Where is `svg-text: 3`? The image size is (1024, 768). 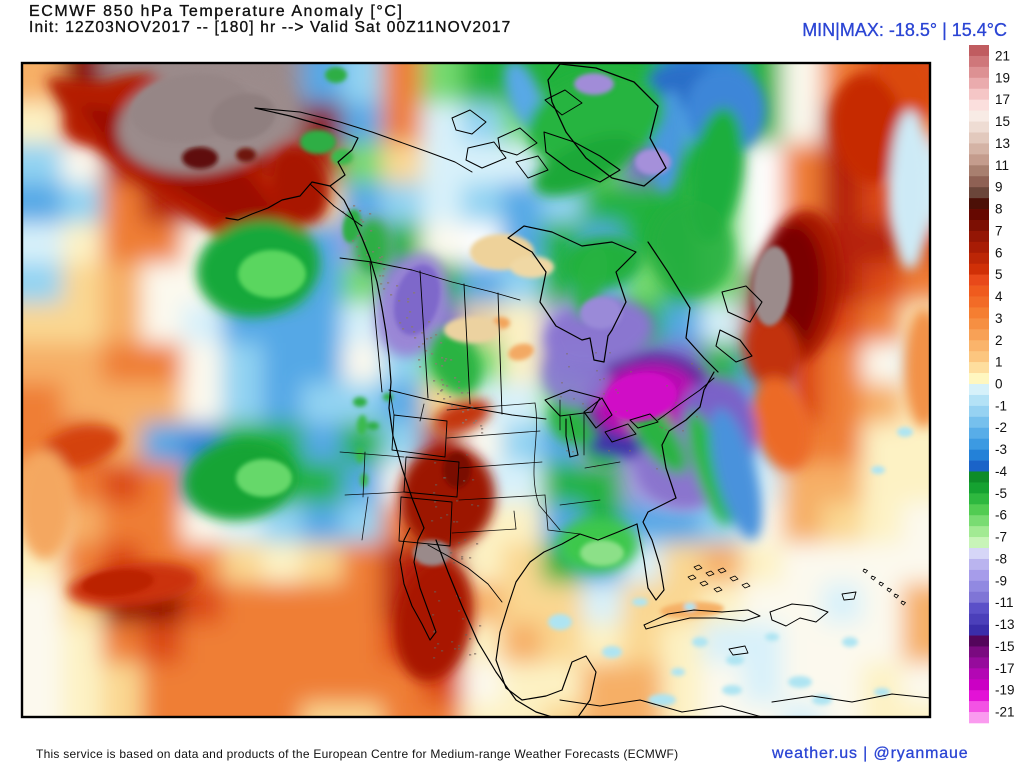
svg-text: 3 is located at coordinates (999, 318).